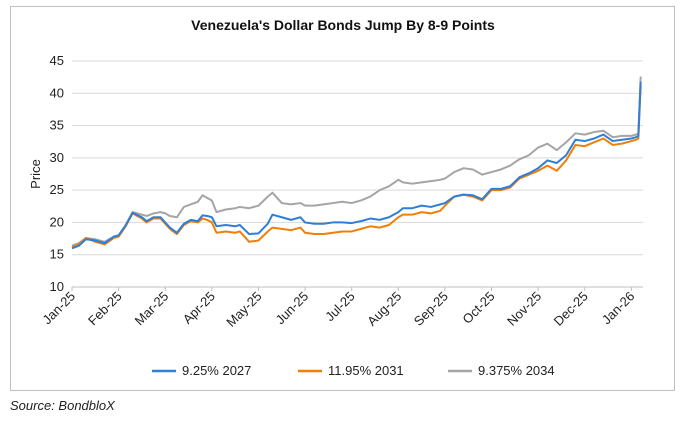 Image resolution: width=687 pixels, height=421 pixels. What do you see at coordinates (58, 308) in the screenshot?
I see `x-tick-label: Jan-25` at bounding box center [58, 308].